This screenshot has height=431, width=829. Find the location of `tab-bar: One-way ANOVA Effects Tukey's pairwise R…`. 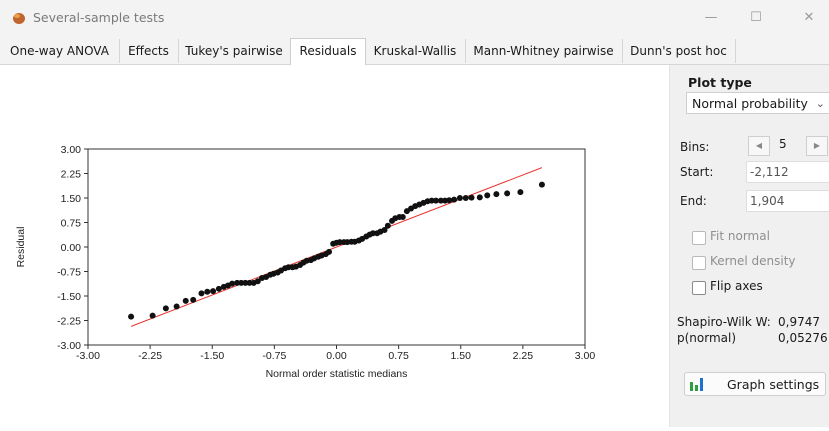

tab-bar: One-way ANOVA Effects Tukey's pairwise R… is located at coordinates (414, 51).